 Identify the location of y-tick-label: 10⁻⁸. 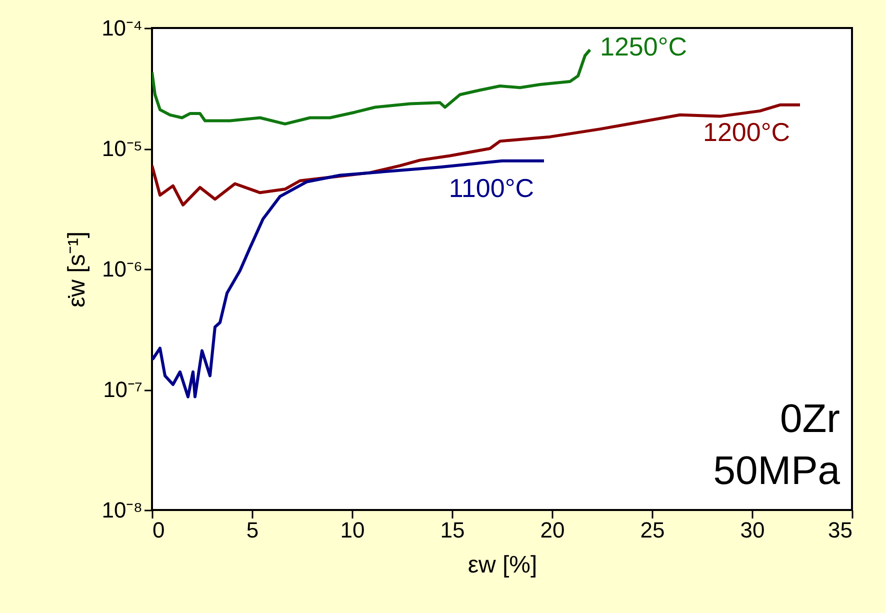
(122, 510).